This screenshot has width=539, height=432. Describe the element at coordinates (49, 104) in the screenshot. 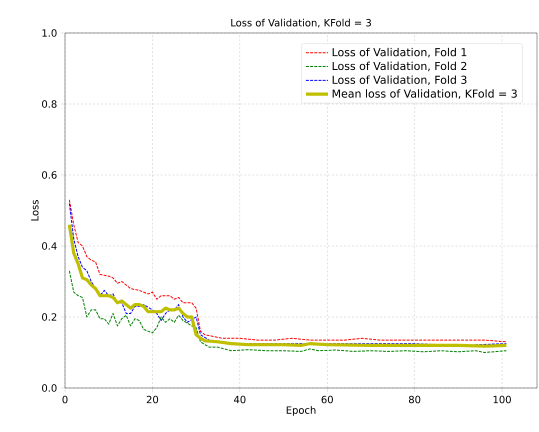

I see `y-tick-label: 0.8` at that location.